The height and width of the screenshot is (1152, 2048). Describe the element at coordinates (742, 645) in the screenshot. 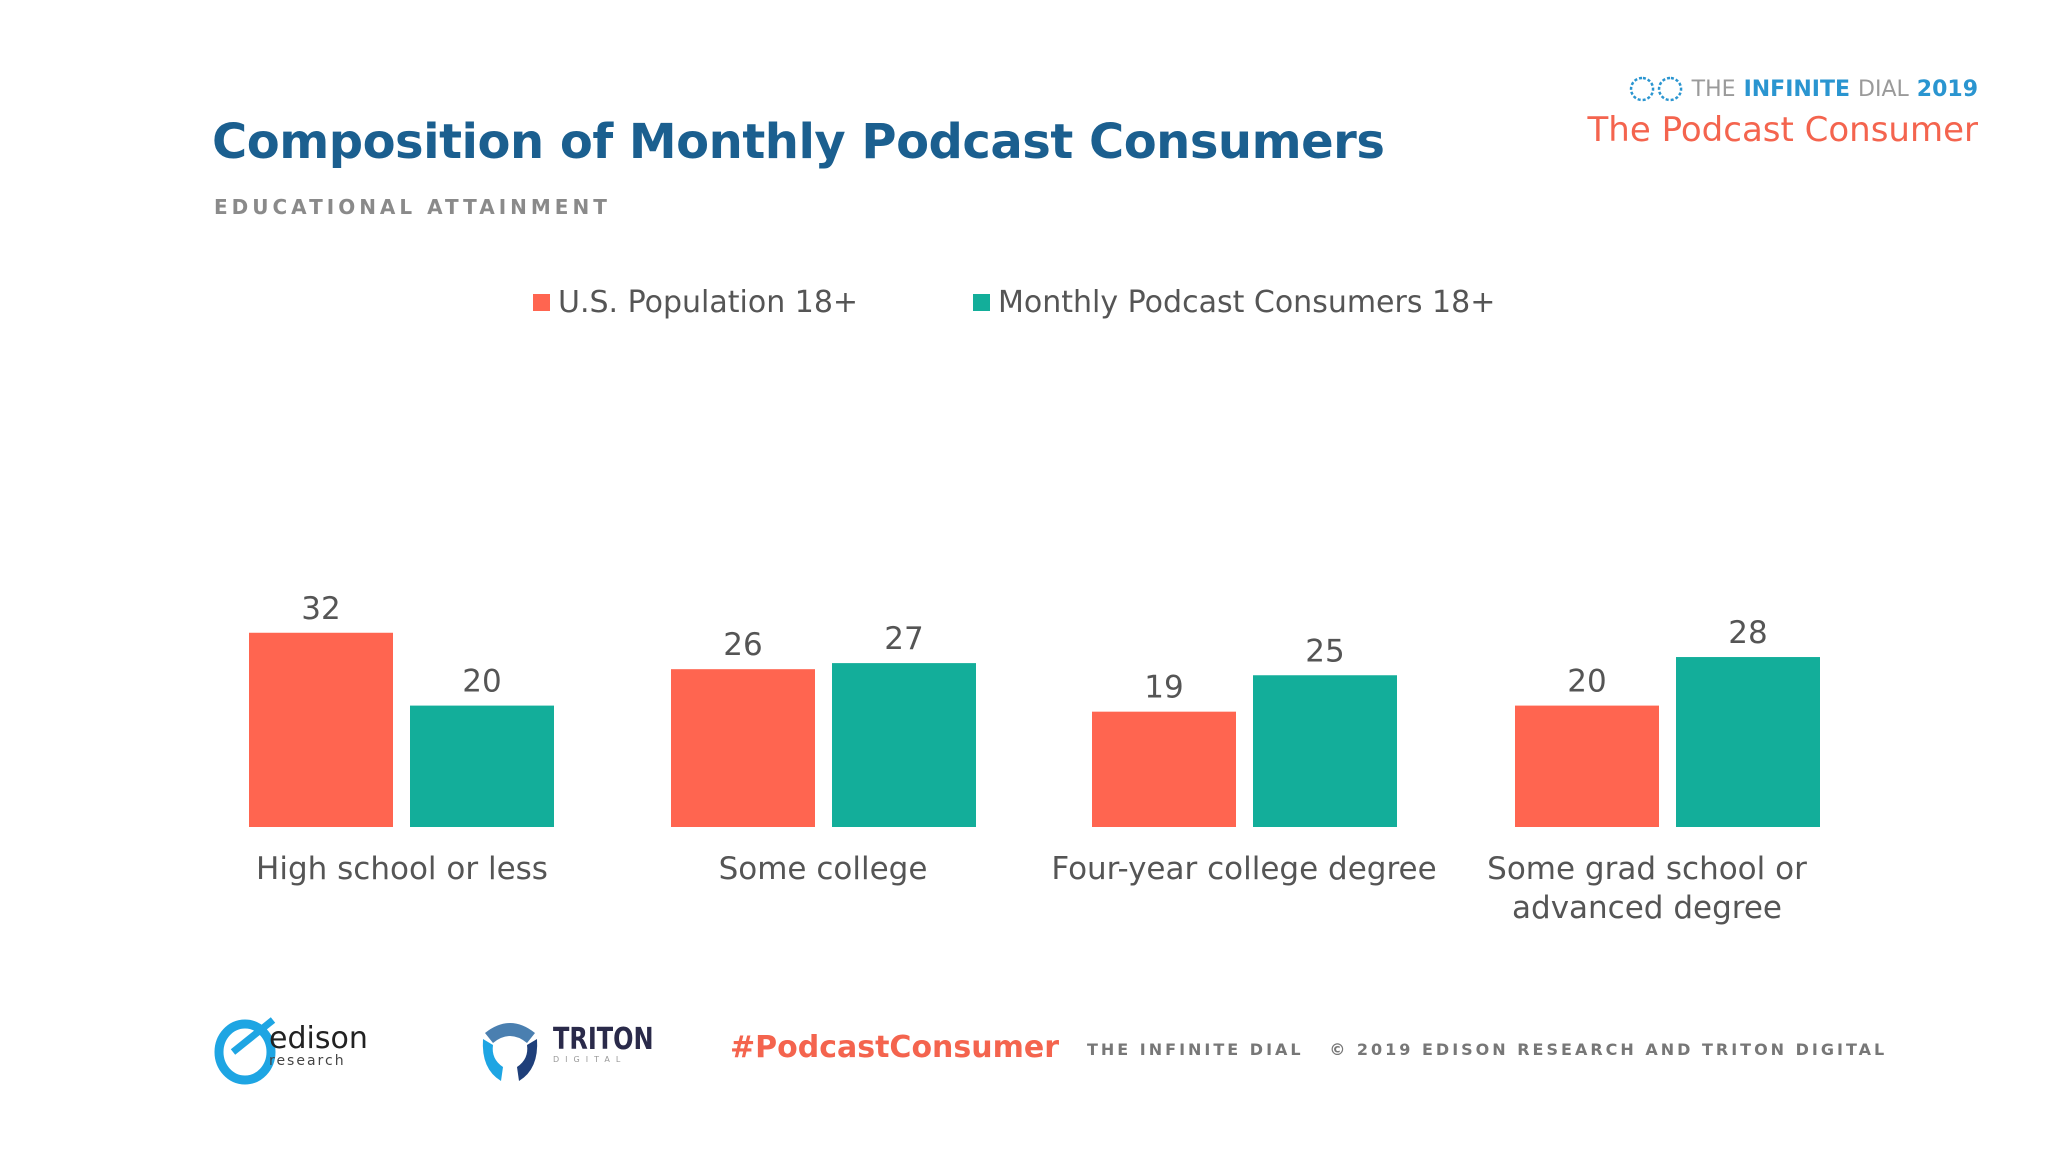

I see `data-label: 26` at that location.